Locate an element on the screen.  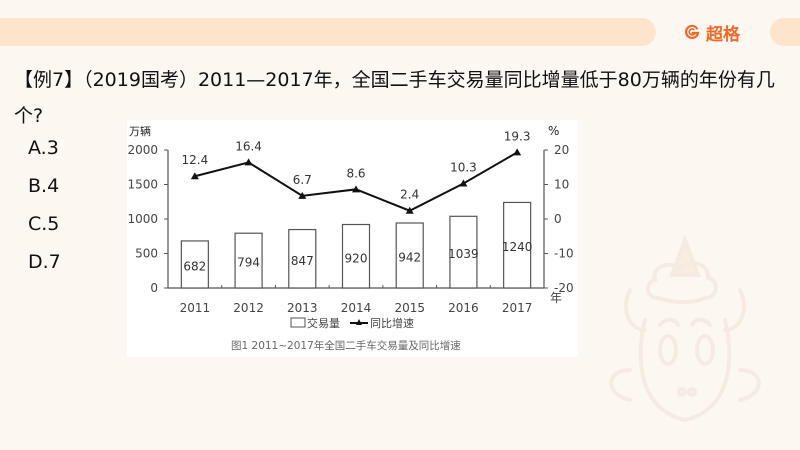
bar-2014 is located at coordinates (356, 256).